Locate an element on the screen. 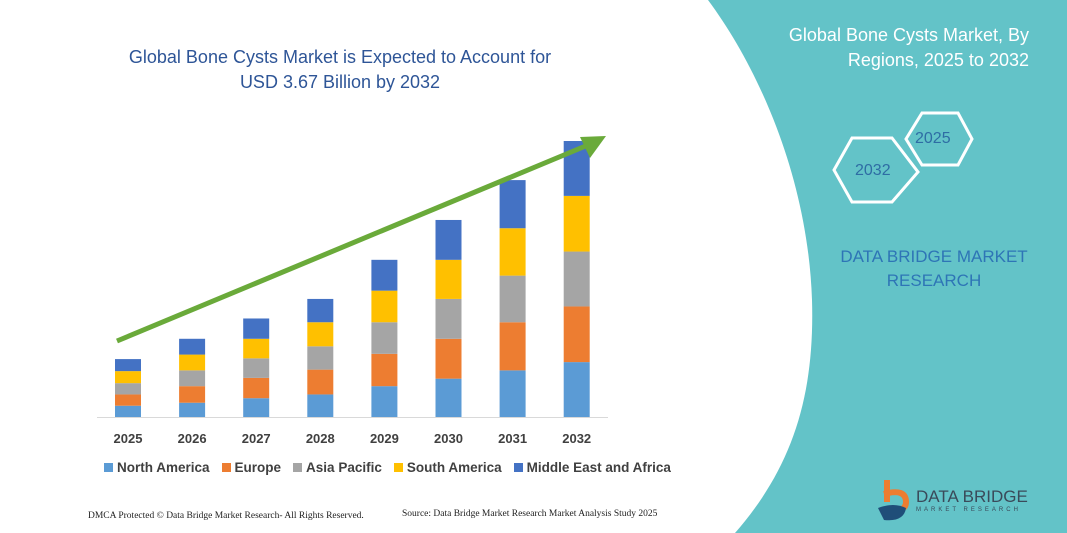  x-tick-label: 2027 is located at coordinates (256, 438).